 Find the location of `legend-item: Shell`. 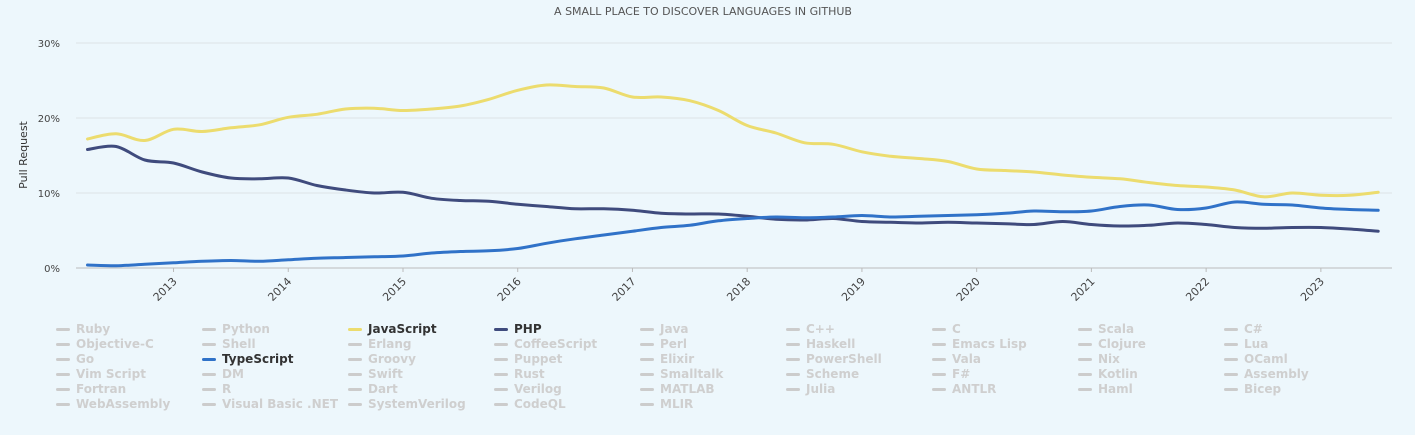

legend-item: Shell is located at coordinates (275, 344).